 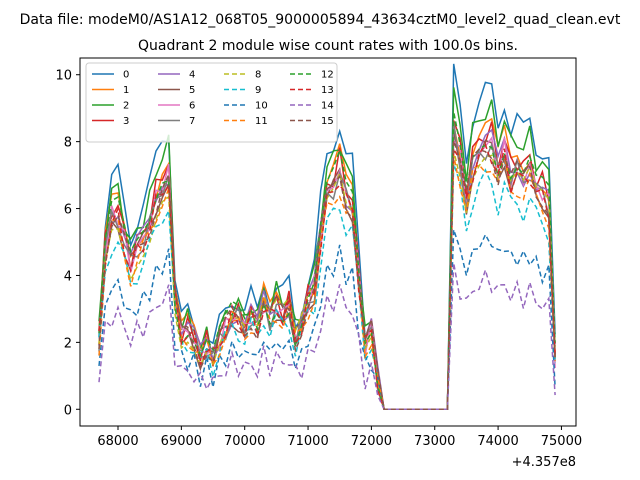 I want to click on legend-label-10: 10, so click(x=261, y=106).